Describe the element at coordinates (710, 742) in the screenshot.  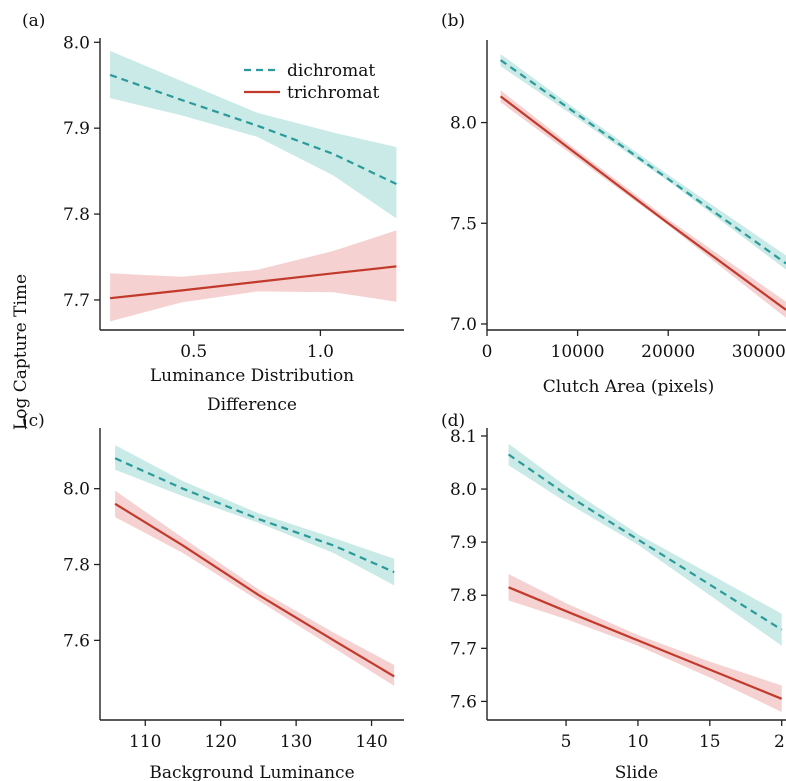
I see `panel-d-x-tick-label: 15` at that location.